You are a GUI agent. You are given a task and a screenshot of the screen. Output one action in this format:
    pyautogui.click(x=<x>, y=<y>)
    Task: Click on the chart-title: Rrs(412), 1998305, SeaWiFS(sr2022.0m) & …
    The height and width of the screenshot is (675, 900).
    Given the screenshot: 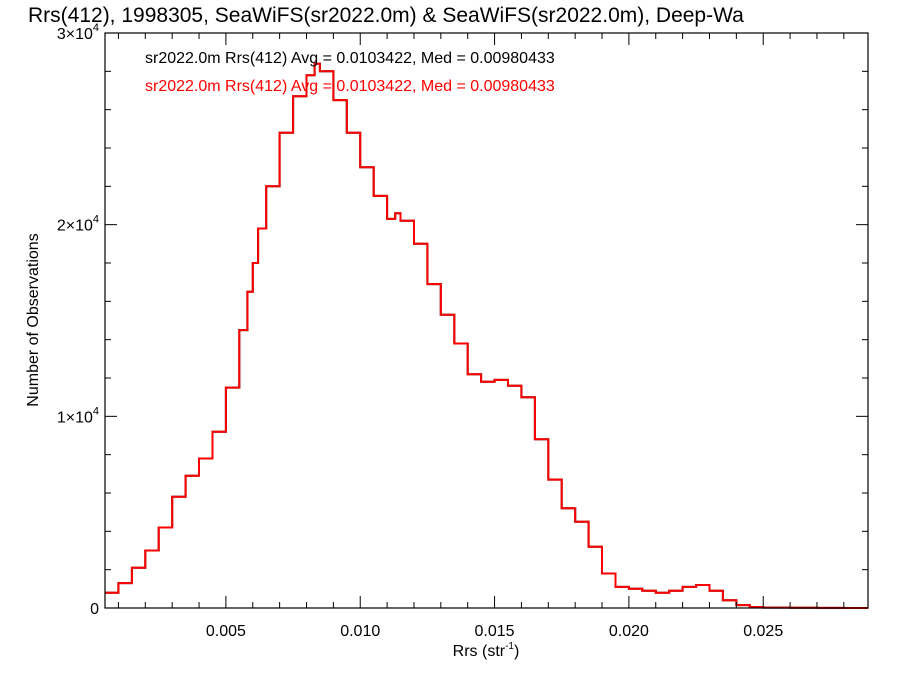 What is the action you would take?
    pyautogui.click(x=386, y=15)
    